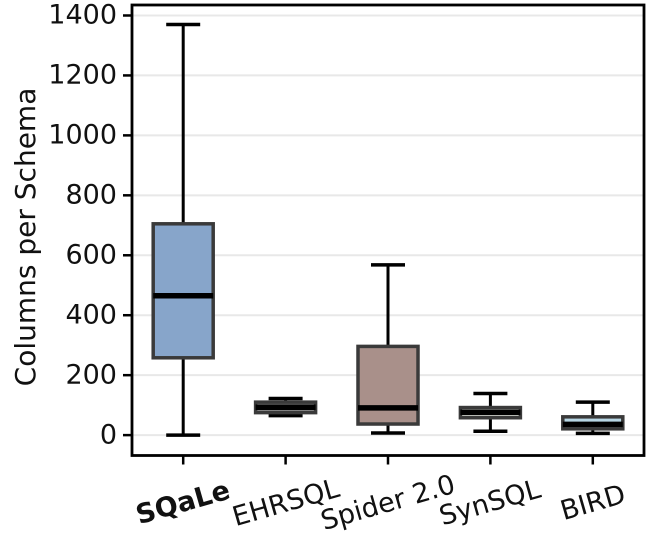 The width and height of the screenshot is (648, 541). I want to click on spider-2-0-box, so click(388, 385).